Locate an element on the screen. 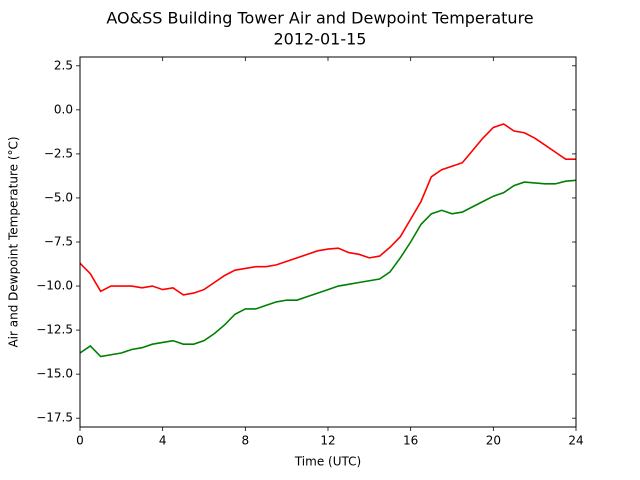  y-tick-label: 2.5 is located at coordinates (63, 65).